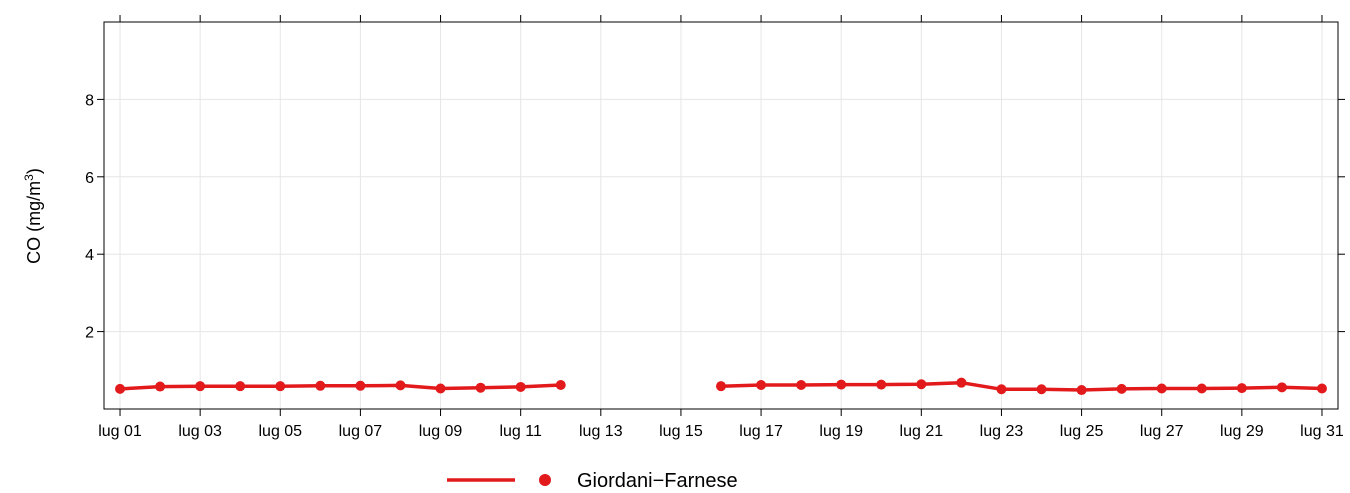 The width and height of the screenshot is (1350, 493). I want to click on x-tick-label: lug 23, so click(1002, 431).